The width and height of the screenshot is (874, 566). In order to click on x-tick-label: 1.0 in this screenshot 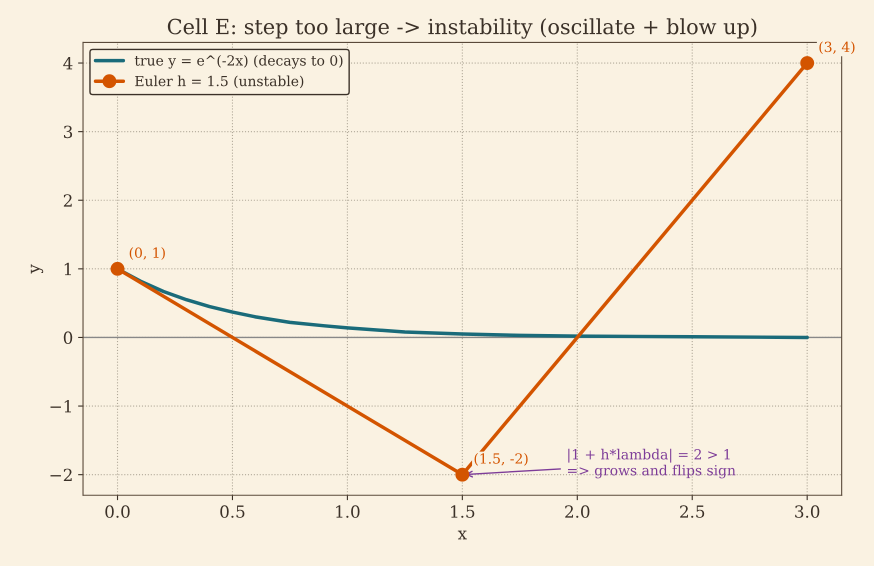, I will do `click(348, 511)`.